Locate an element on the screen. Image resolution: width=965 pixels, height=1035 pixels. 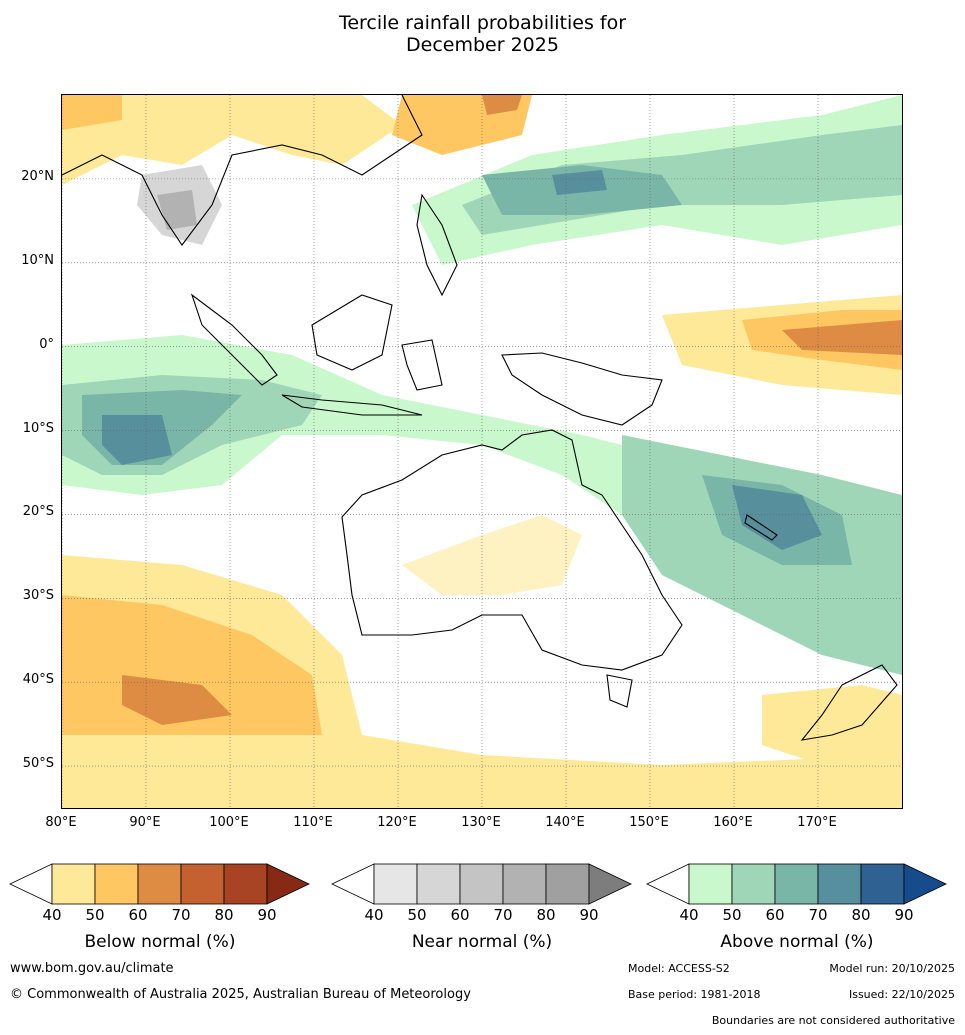
near-normal-label: Near normal (%) is located at coordinates (482, 942).